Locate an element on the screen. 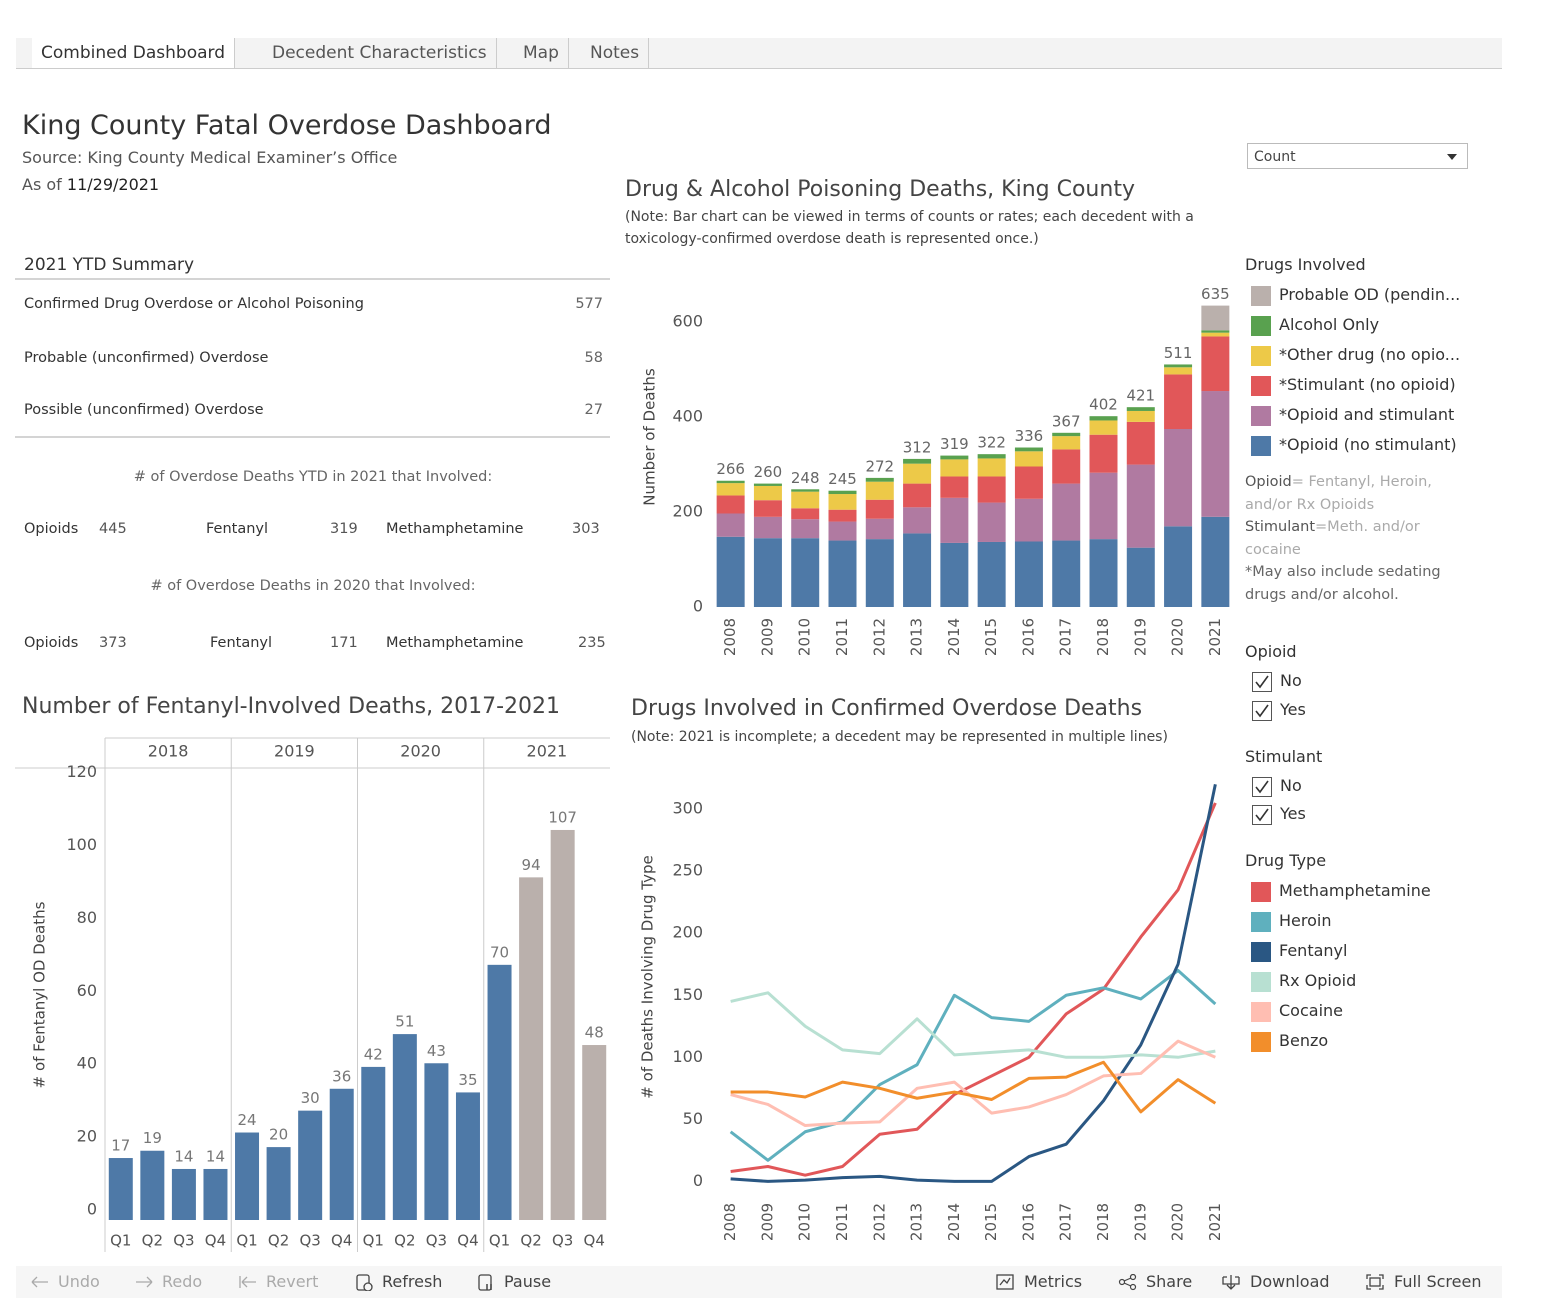  toolbar-button: Download is located at coordinates (1276, 1282).